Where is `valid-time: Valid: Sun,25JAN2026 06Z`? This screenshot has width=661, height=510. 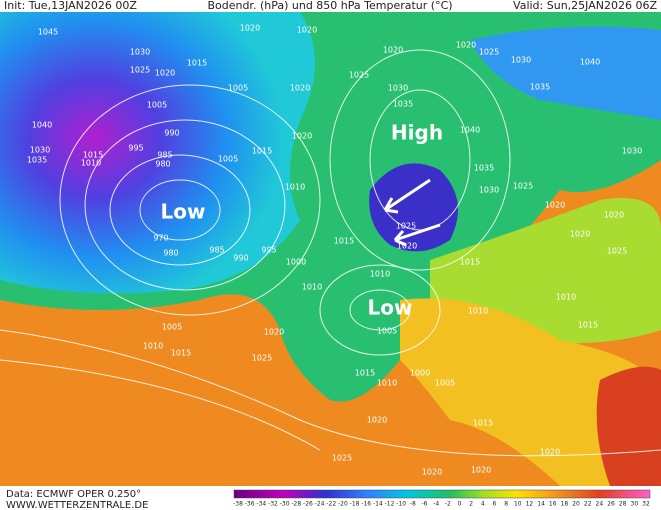 valid-time: Valid: Sun,25JAN2026 06Z is located at coordinates (585, 6).